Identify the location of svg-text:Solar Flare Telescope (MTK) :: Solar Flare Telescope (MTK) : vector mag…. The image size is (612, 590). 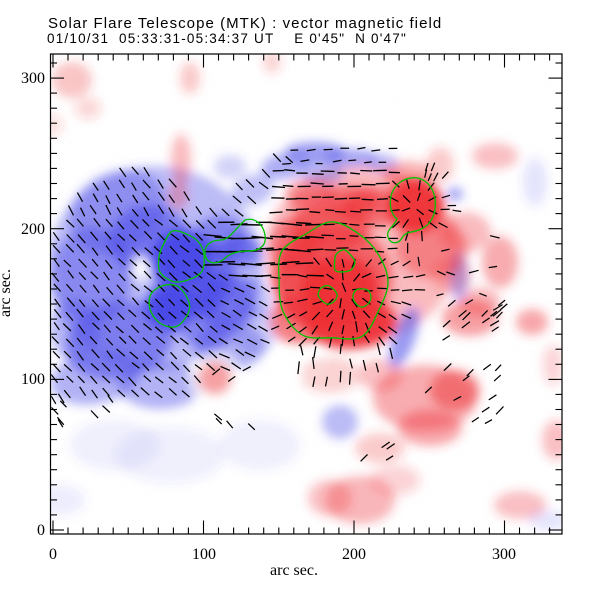
(245, 23).